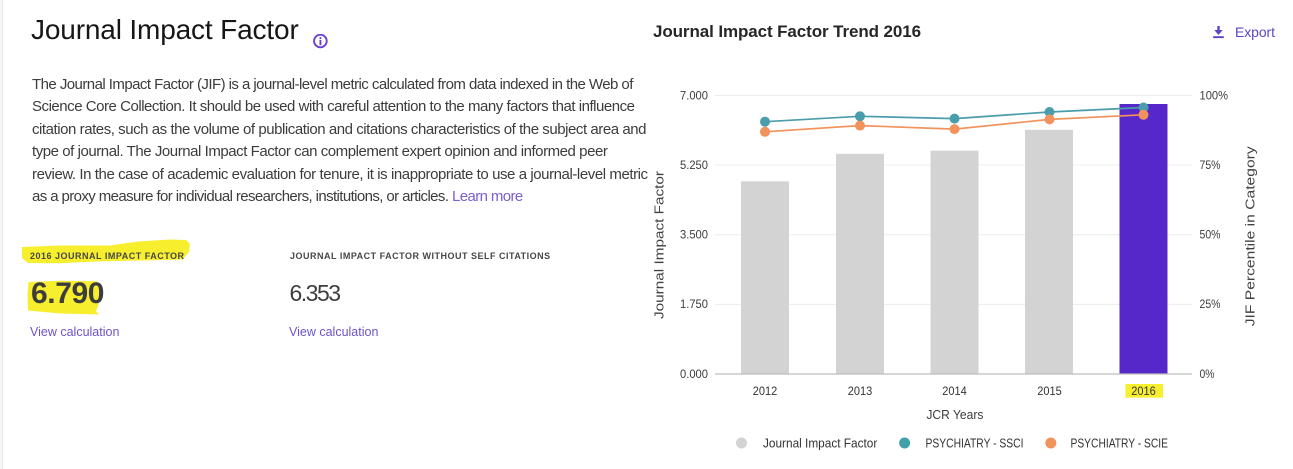  What do you see at coordinates (694, 166) in the screenshot?
I see `svg-text: 5.250` at bounding box center [694, 166].